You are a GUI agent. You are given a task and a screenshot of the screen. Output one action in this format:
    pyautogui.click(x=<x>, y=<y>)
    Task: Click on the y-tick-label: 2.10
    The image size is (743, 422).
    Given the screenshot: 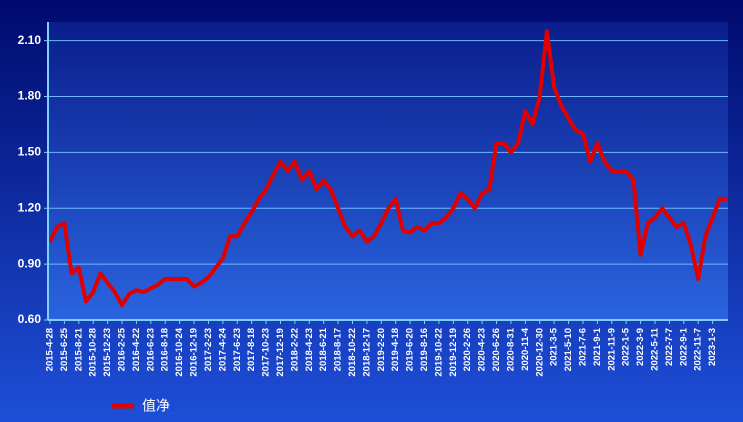 What is the action you would take?
    pyautogui.click(x=30, y=40)
    